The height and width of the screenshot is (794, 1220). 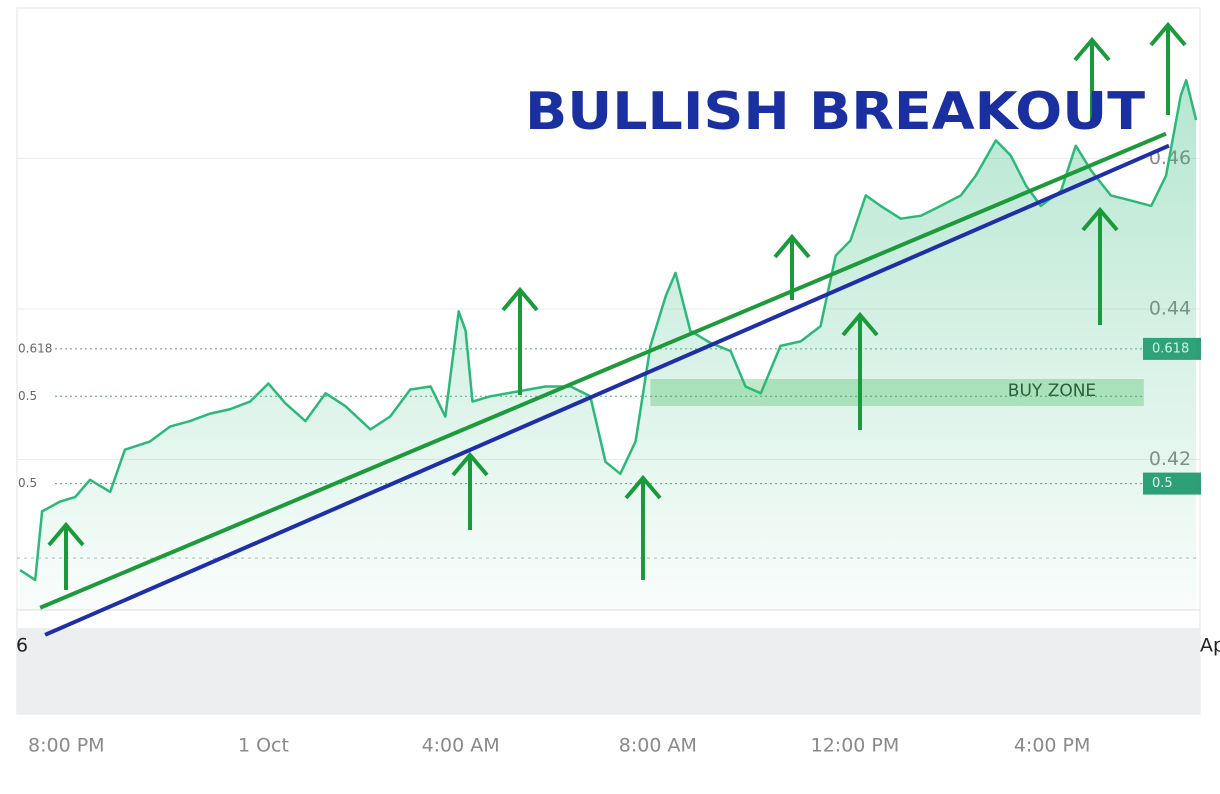 I want to click on volume-area, so click(x=608, y=671).